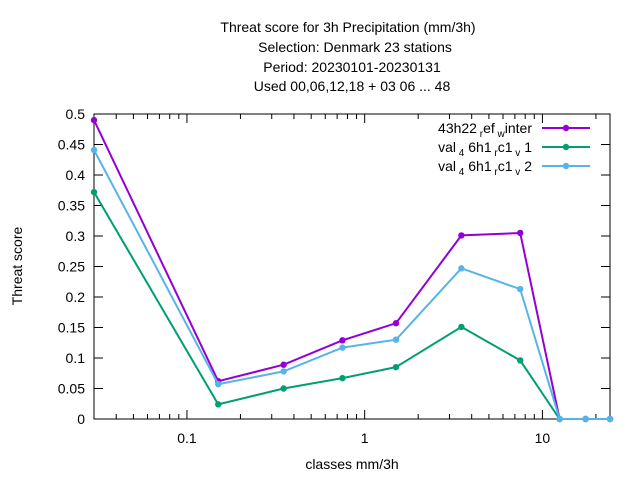 This screenshot has height=480, width=640. I want to click on y-tick-label: 0.1, so click(76, 358).